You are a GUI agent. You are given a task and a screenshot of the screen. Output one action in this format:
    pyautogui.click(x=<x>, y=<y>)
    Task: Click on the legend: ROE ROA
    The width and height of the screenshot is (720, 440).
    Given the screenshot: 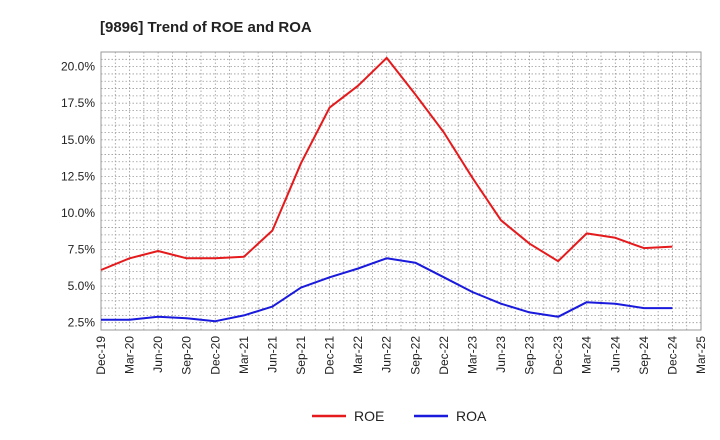 What is the action you would take?
    pyautogui.click(x=399, y=416)
    